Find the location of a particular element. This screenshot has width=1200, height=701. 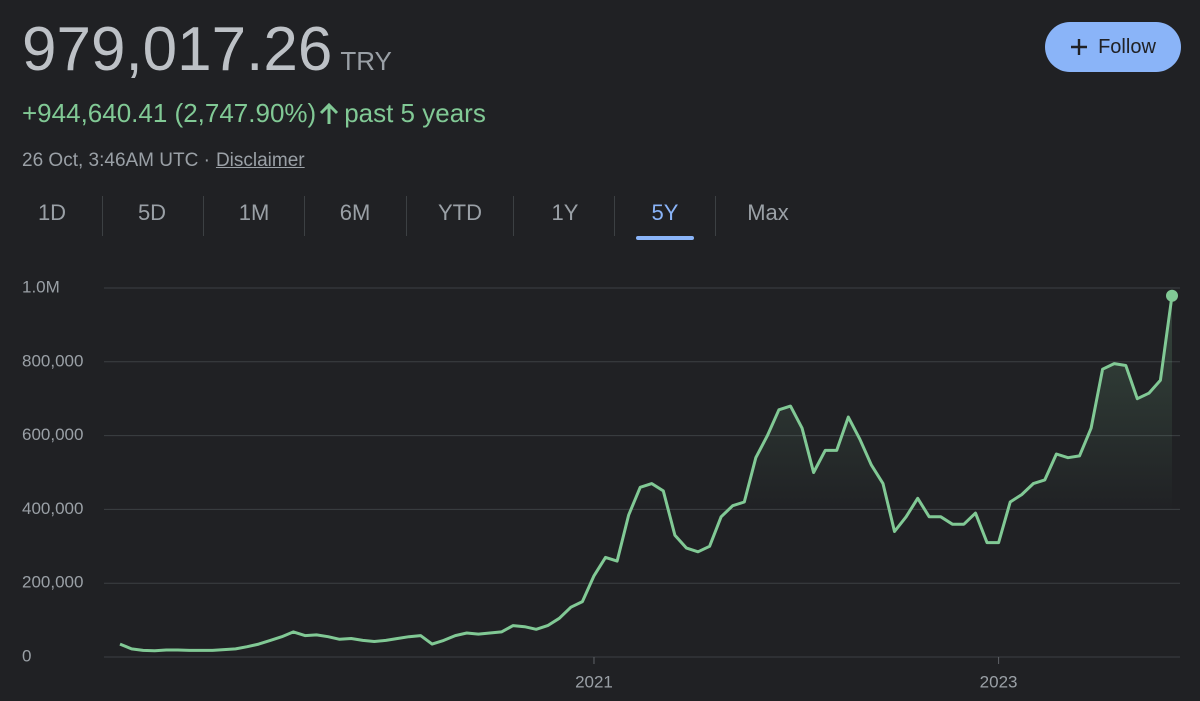

range-tab: 5Y is located at coordinates (665, 212).